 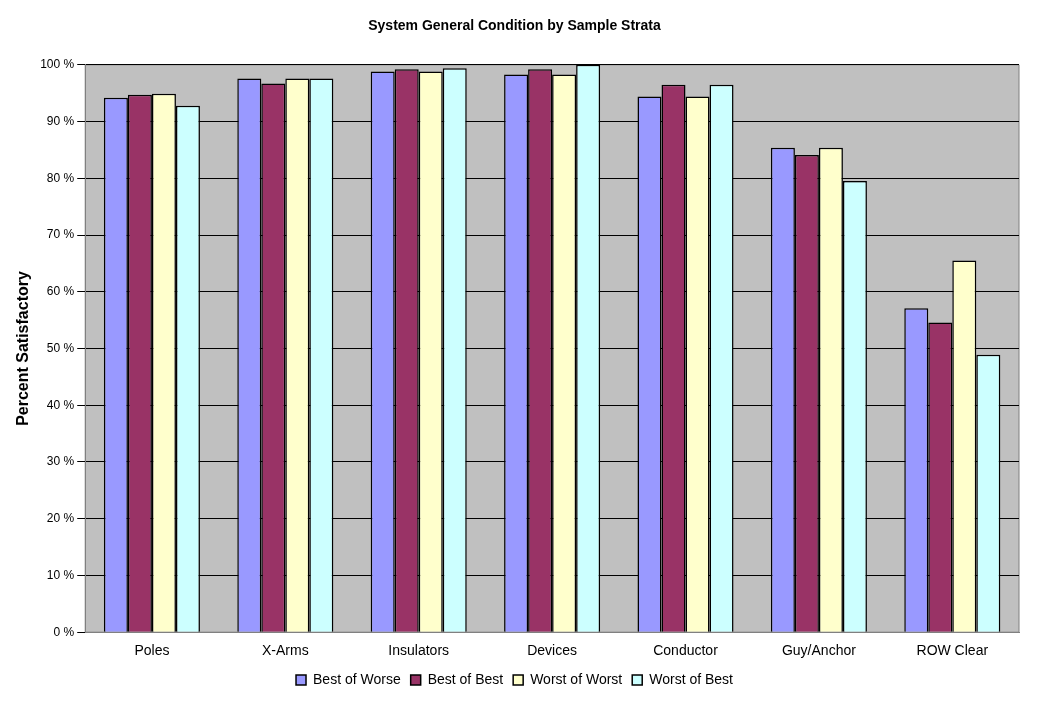 I want to click on x-tick-label: Devices, so click(x=552, y=650).